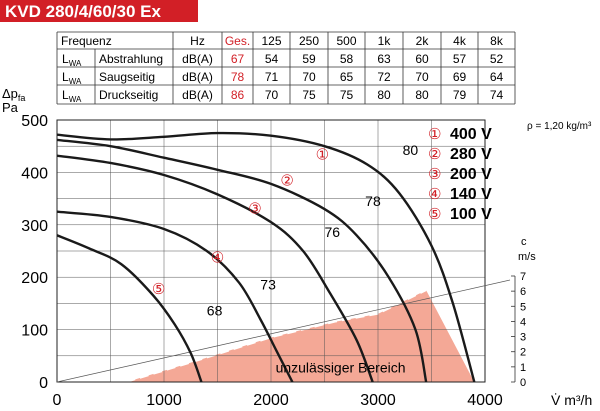  I want to click on curve-db-label: 80, so click(411, 150).